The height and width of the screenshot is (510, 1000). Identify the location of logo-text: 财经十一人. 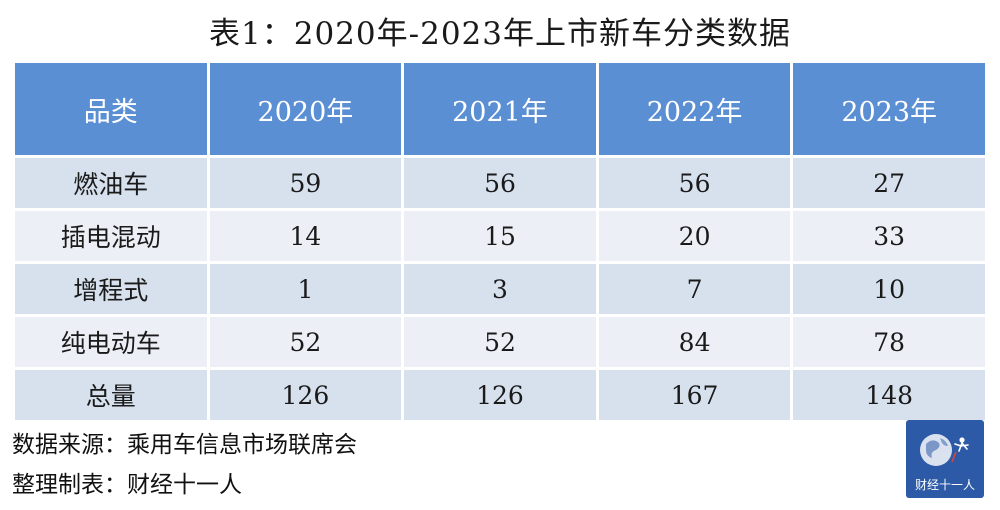
(944, 485).